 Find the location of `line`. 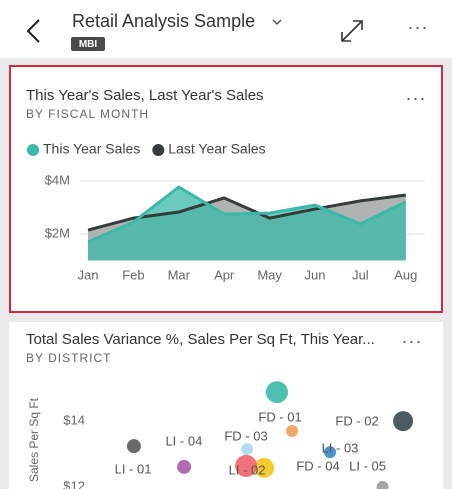

line is located at coordinates (247, 214).